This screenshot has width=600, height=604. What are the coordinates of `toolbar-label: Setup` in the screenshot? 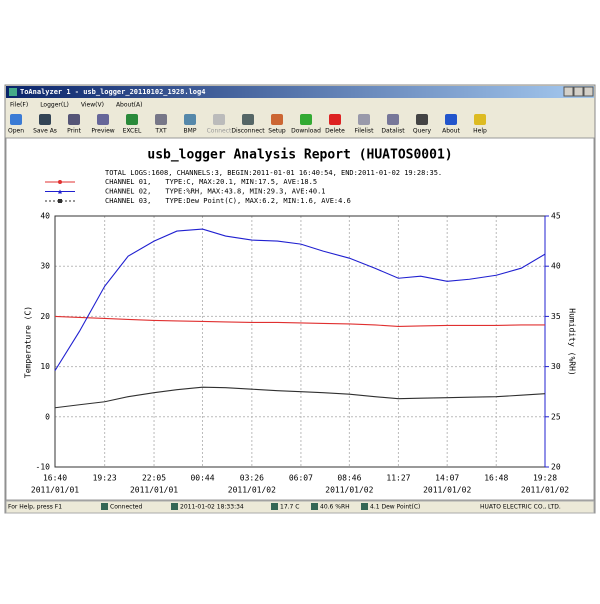 It's located at (277, 131).